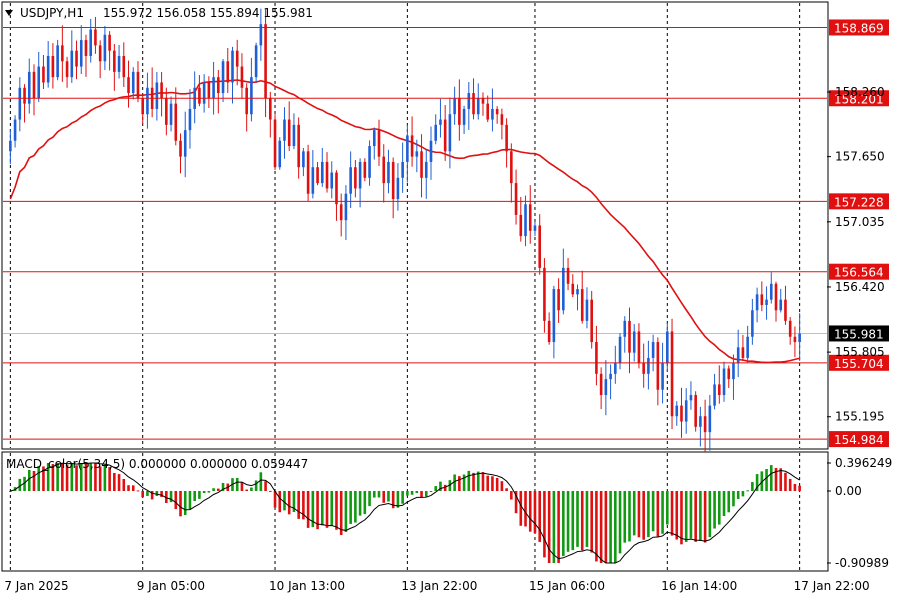 The image size is (900, 600). I want to click on price-level-label: 155.704, so click(859, 364).